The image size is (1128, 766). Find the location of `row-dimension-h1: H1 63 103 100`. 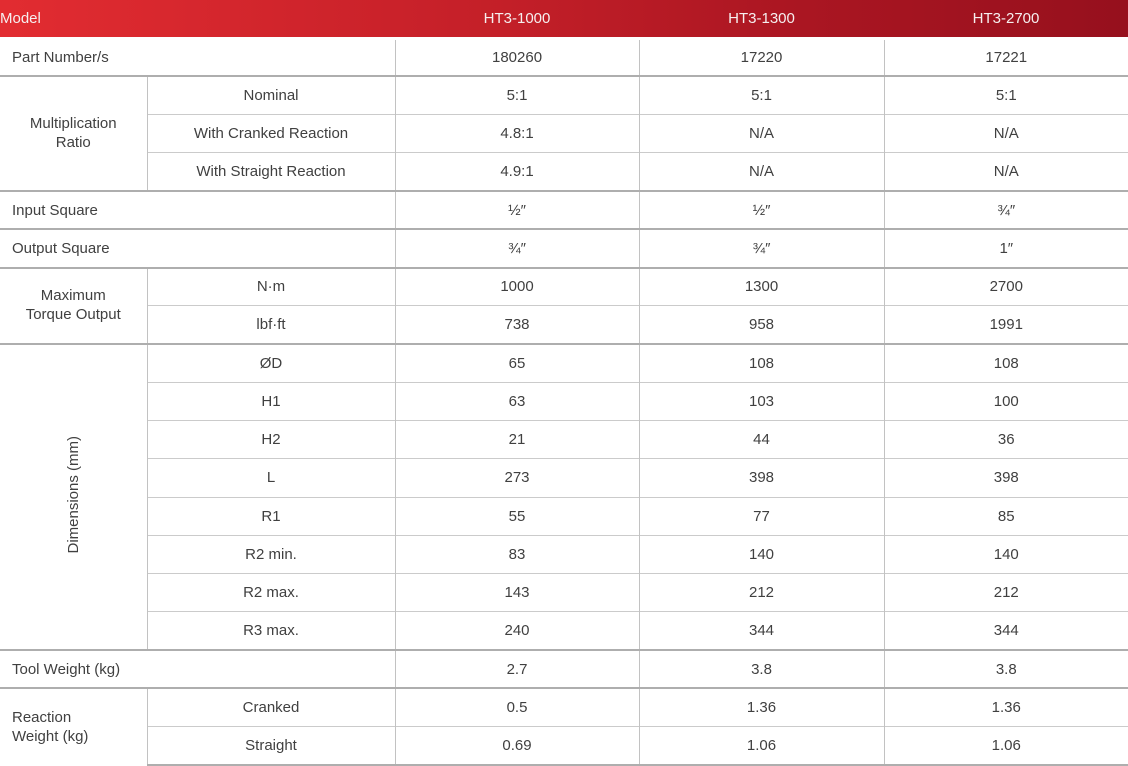

row-dimension-h1: H1 63 103 100 is located at coordinates (564, 401).